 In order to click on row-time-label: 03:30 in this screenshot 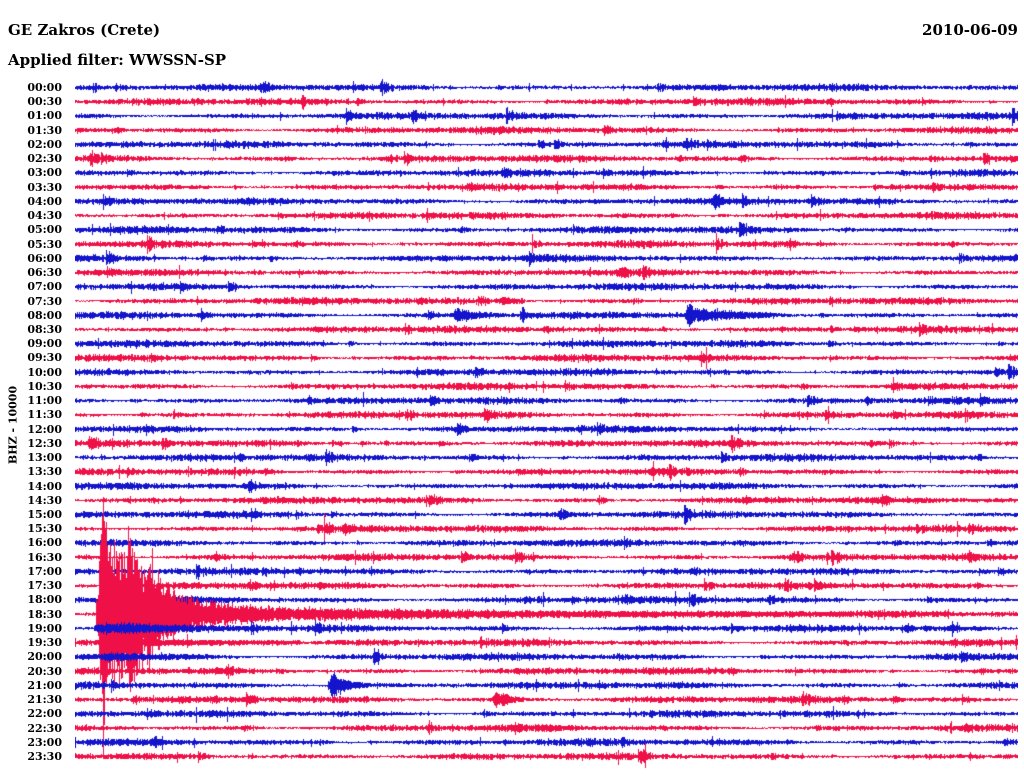, I will do `click(44, 187)`.